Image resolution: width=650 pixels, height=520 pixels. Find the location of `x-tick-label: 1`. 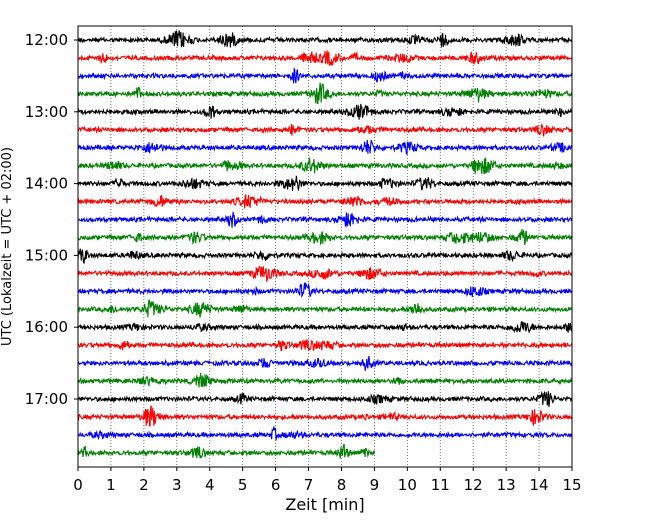

x-tick-label: 1 is located at coordinates (111, 485).